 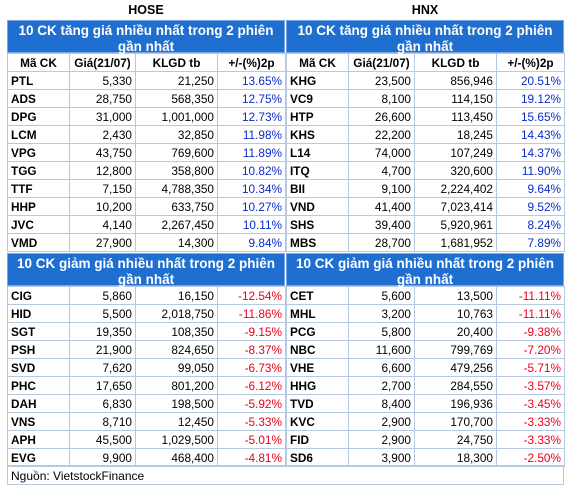 I want to click on price: 6,830, so click(x=102, y=403).